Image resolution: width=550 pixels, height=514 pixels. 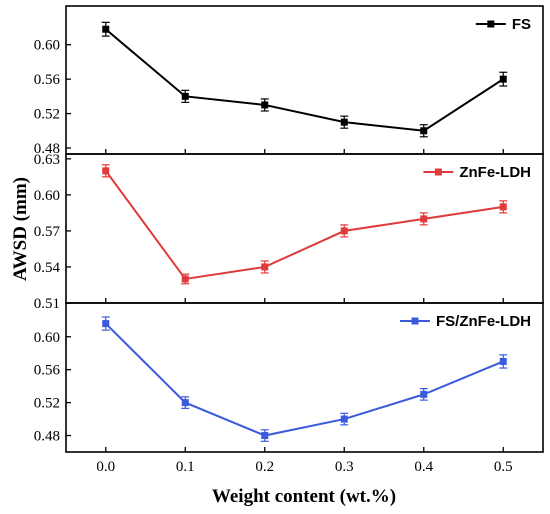 What do you see at coordinates (47, 160) in the screenshot?
I see `y-tick-label-znfe-ldh: 0.63` at bounding box center [47, 160].